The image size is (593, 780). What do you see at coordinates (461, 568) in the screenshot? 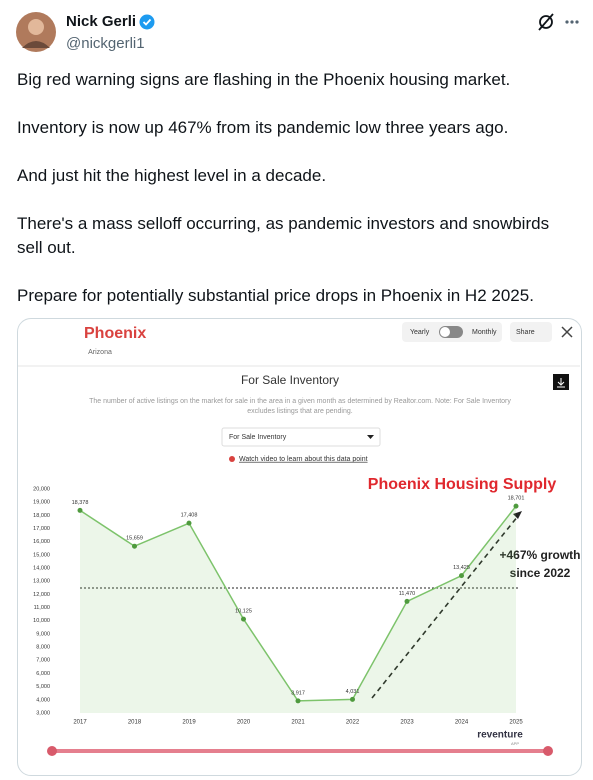
I see `value-label: 13,425` at bounding box center [461, 568].